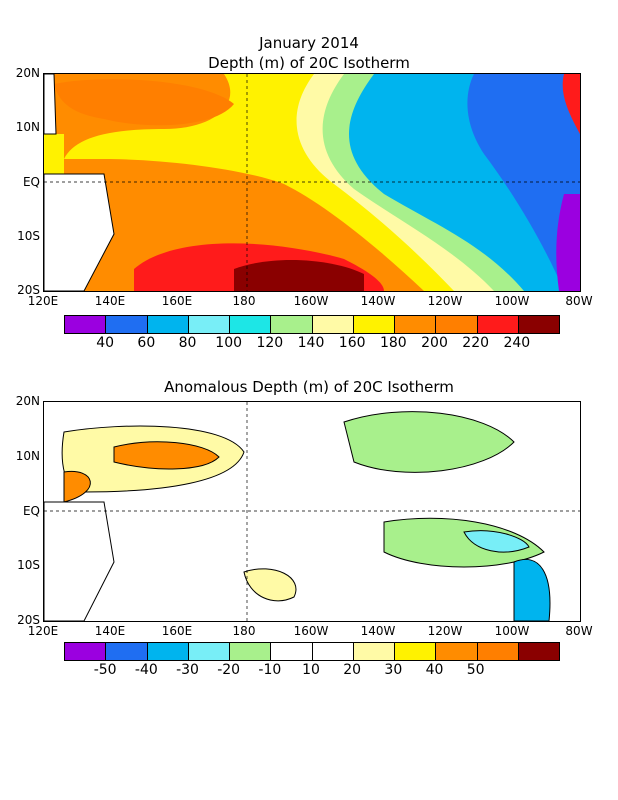 The image size is (618, 800). Describe the element at coordinates (77, 486) in the screenshot. I see `anomaly-region-pos-west` at that location.